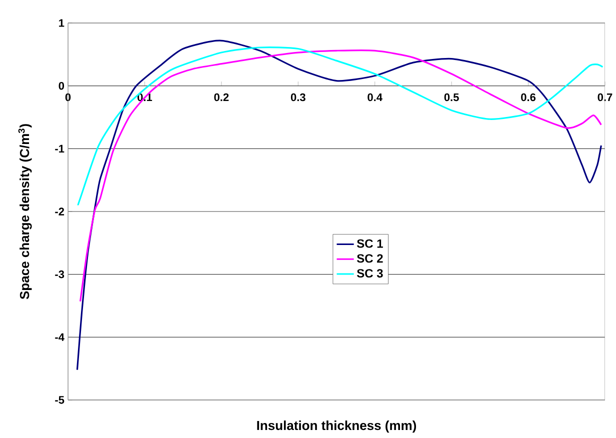 This screenshot has height=438, width=616. What do you see at coordinates (59, 212) in the screenshot?
I see `y-tick-label: -2` at bounding box center [59, 212].